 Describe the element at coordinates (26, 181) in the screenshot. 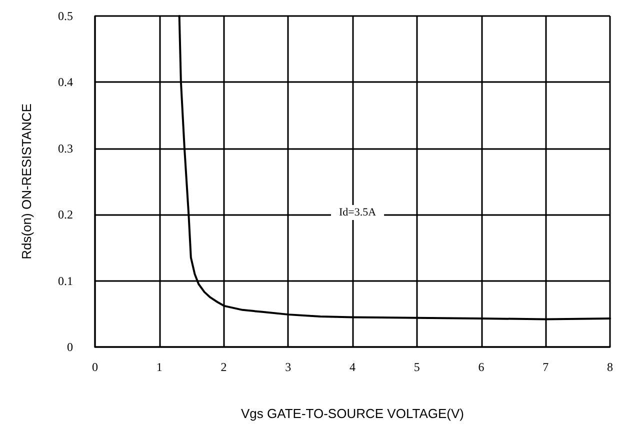

I see `y-axis-title: Rds(on) ON-RESISTANCE` at that location.